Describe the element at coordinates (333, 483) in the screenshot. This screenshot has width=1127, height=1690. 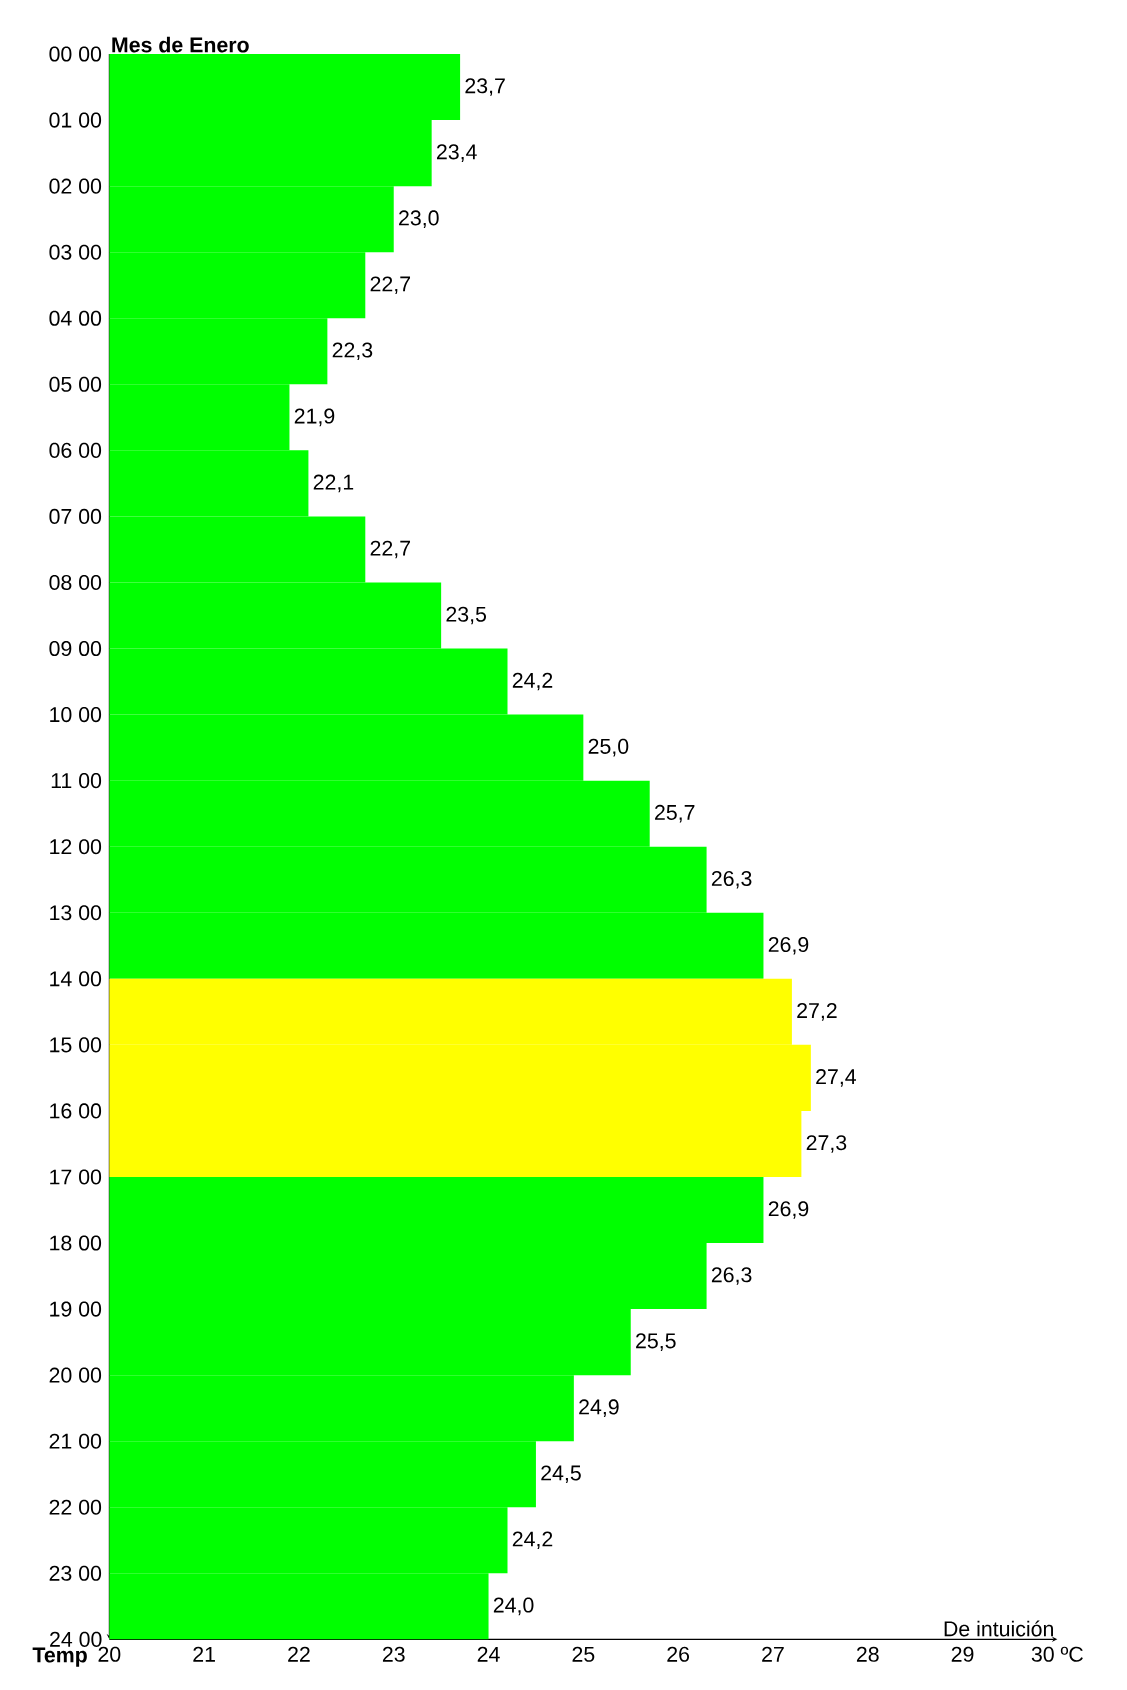
I see `data-label: 22,1` at that location.